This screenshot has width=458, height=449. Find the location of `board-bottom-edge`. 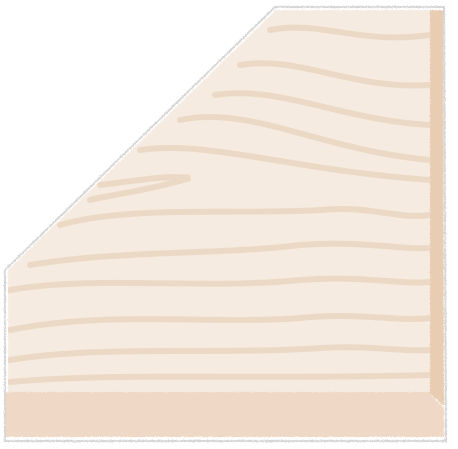

board-bottom-edge is located at coordinates (225, 414).